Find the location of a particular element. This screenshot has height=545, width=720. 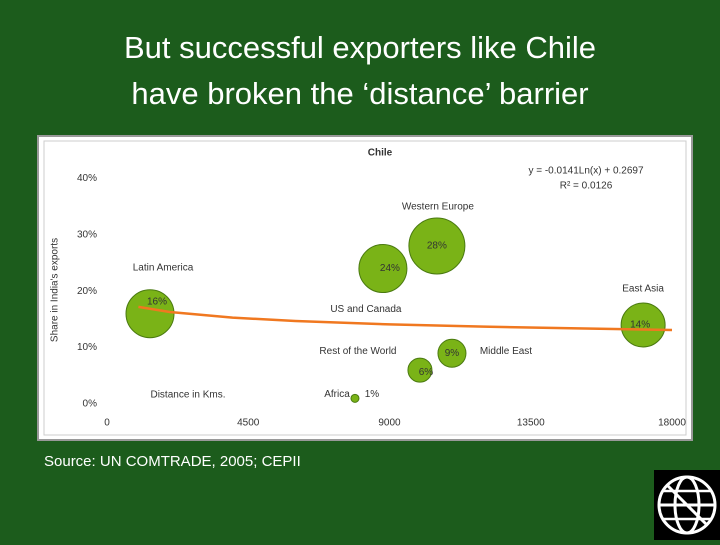

point-name: Africa is located at coordinates (337, 394).